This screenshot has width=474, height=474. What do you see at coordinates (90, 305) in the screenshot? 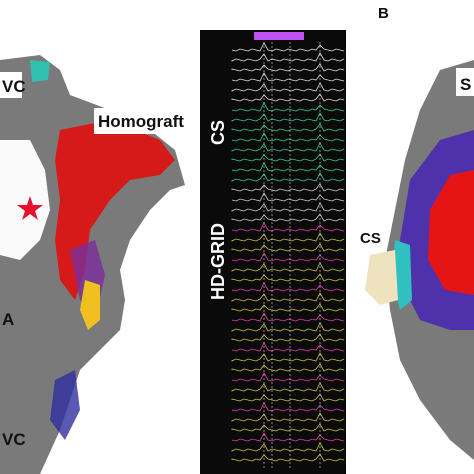
I see `yellow-region` at bounding box center [90, 305].